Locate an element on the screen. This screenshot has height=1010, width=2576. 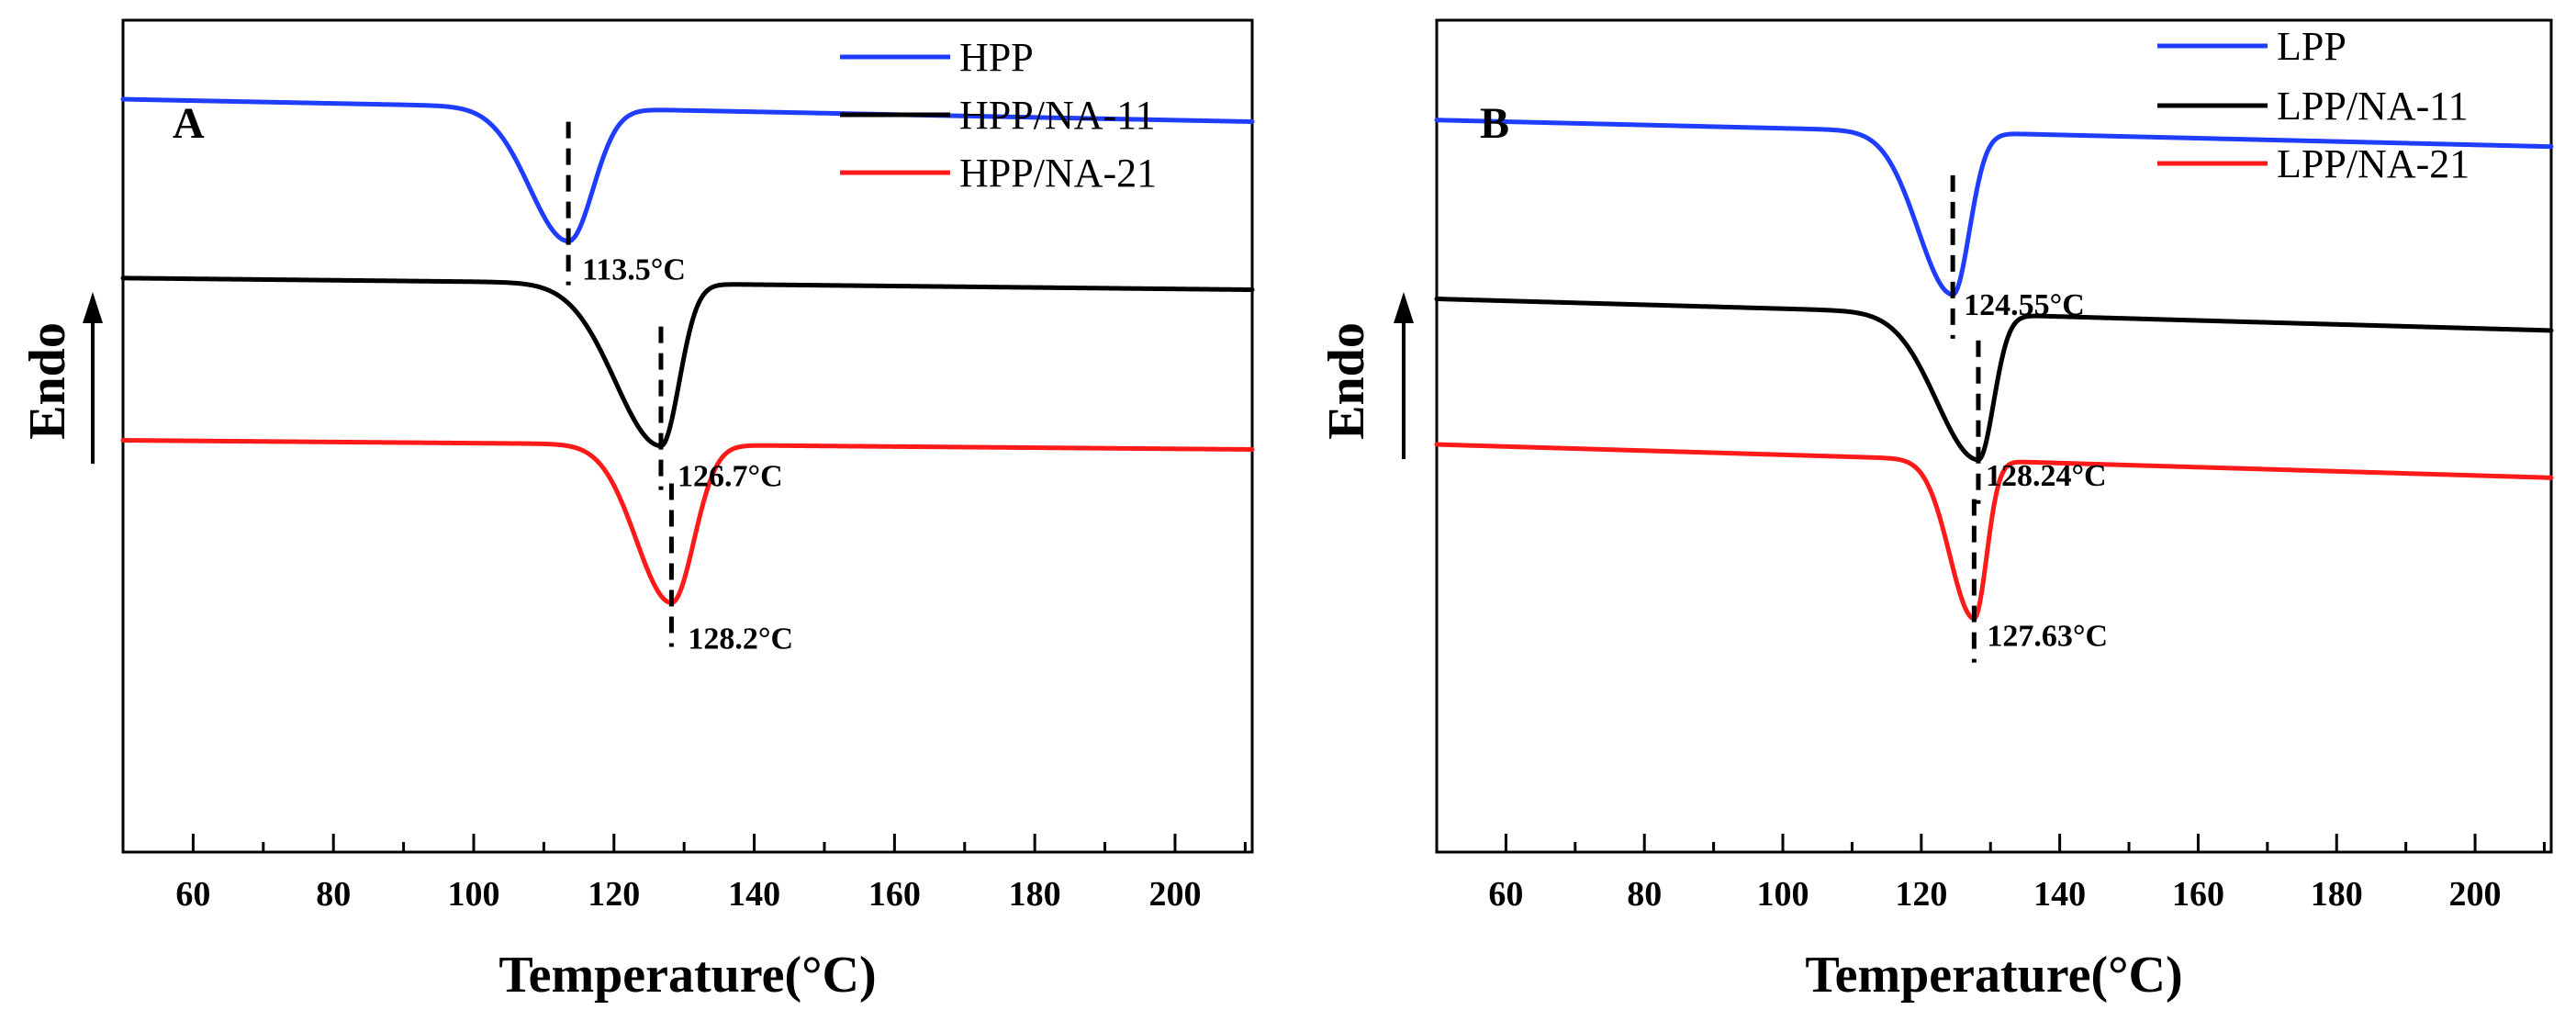
series-line-hpp is located at coordinates (687, 170).